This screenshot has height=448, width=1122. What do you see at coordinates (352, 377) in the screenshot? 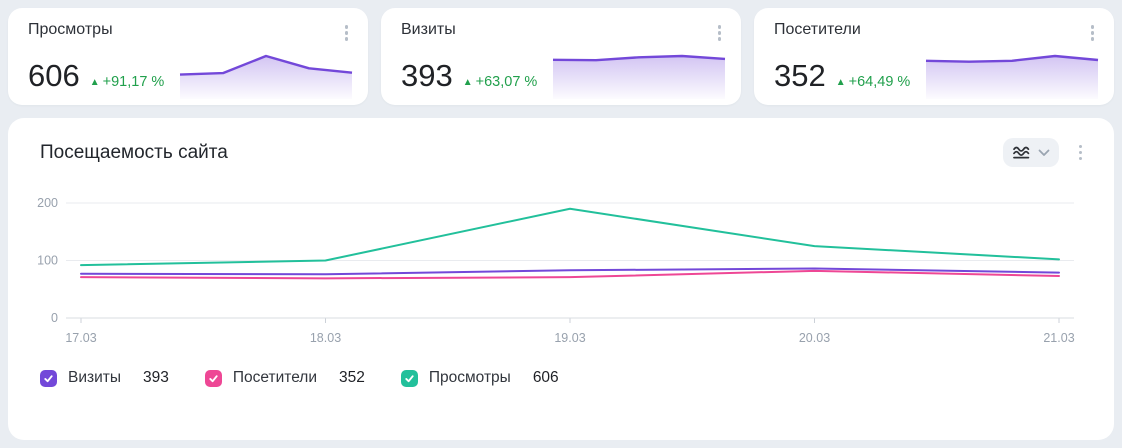
I see `legend-value: 352` at bounding box center [352, 377].